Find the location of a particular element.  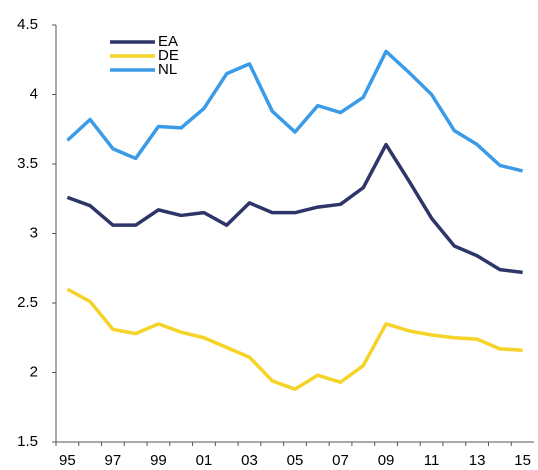

y-tick-label: 2.5 is located at coordinates (27, 302).